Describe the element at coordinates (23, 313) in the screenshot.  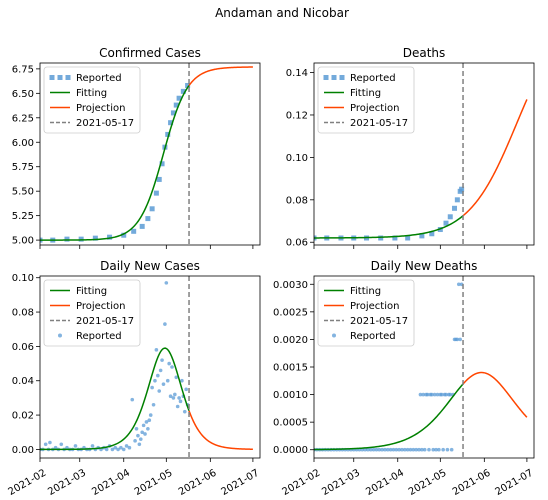
I see `y-tick-label: 0.08` at that location.